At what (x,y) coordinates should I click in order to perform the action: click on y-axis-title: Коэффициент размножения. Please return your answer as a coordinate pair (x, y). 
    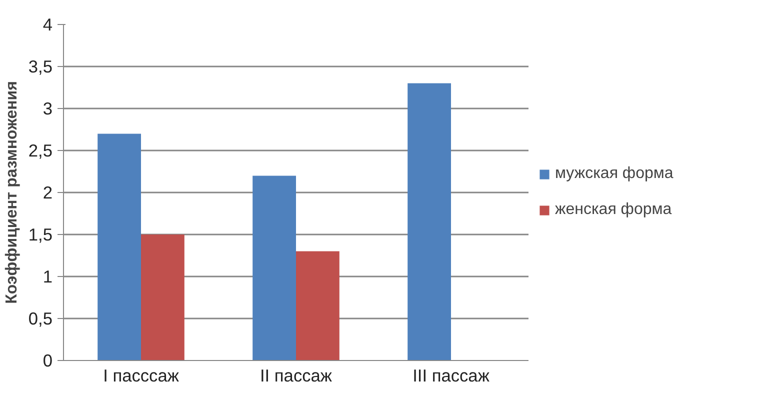
    Looking at the image, I should click on (11, 192).